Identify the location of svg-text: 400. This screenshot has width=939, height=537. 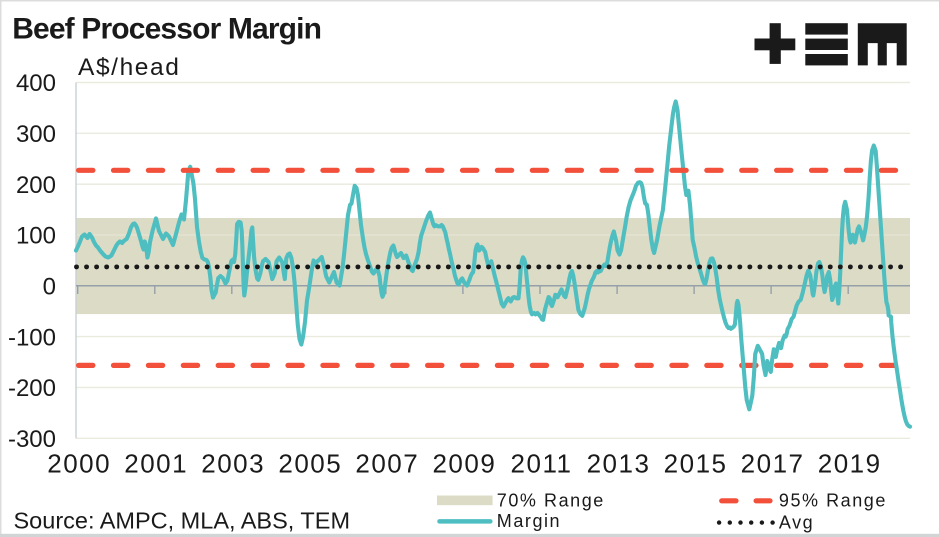
(36, 83).